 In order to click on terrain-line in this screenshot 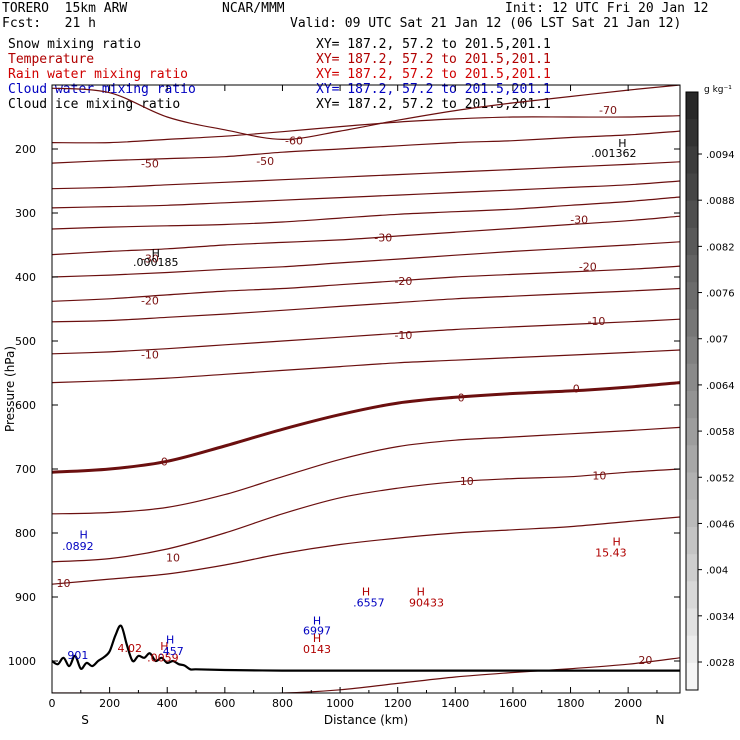, I will do `click(366, 648)`.